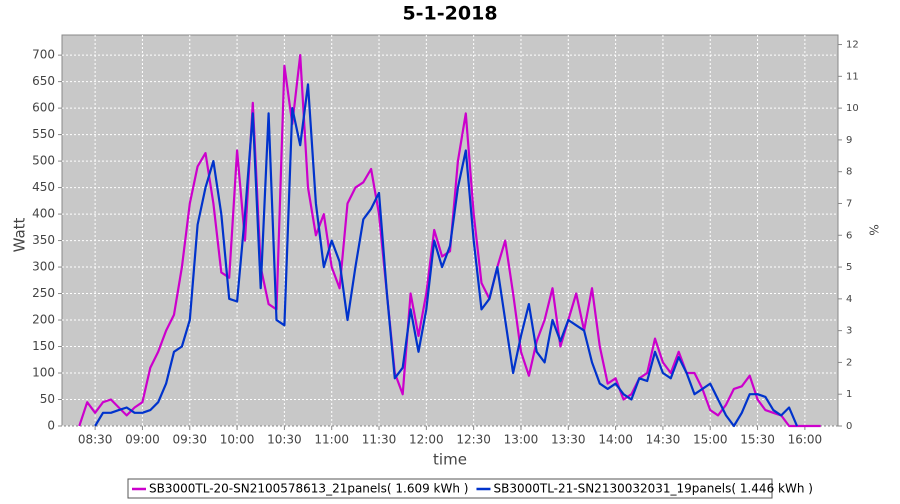 This screenshot has width=900, height=504. I want to click on y-tick-label: 450, so click(43, 187).